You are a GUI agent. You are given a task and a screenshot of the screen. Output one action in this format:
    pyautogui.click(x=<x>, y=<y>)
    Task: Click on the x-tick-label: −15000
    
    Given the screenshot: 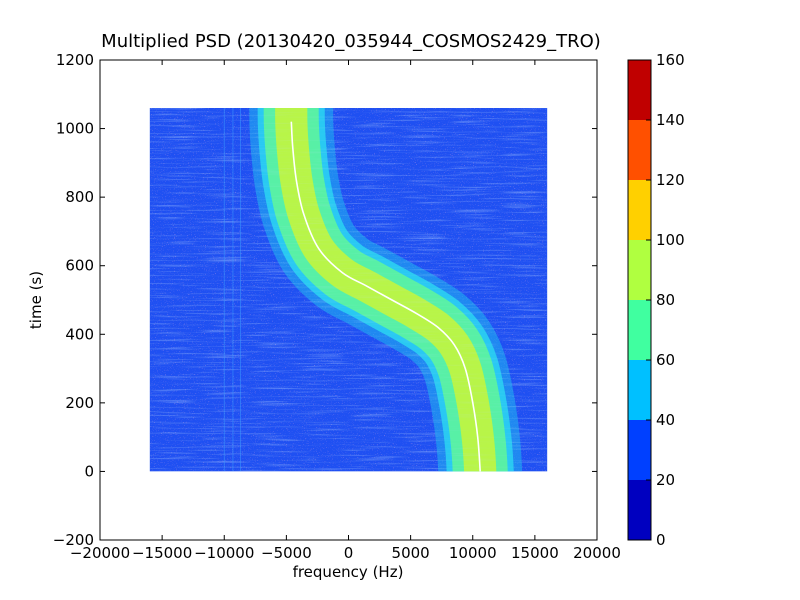 What is the action you would take?
    pyautogui.click(x=162, y=553)
    